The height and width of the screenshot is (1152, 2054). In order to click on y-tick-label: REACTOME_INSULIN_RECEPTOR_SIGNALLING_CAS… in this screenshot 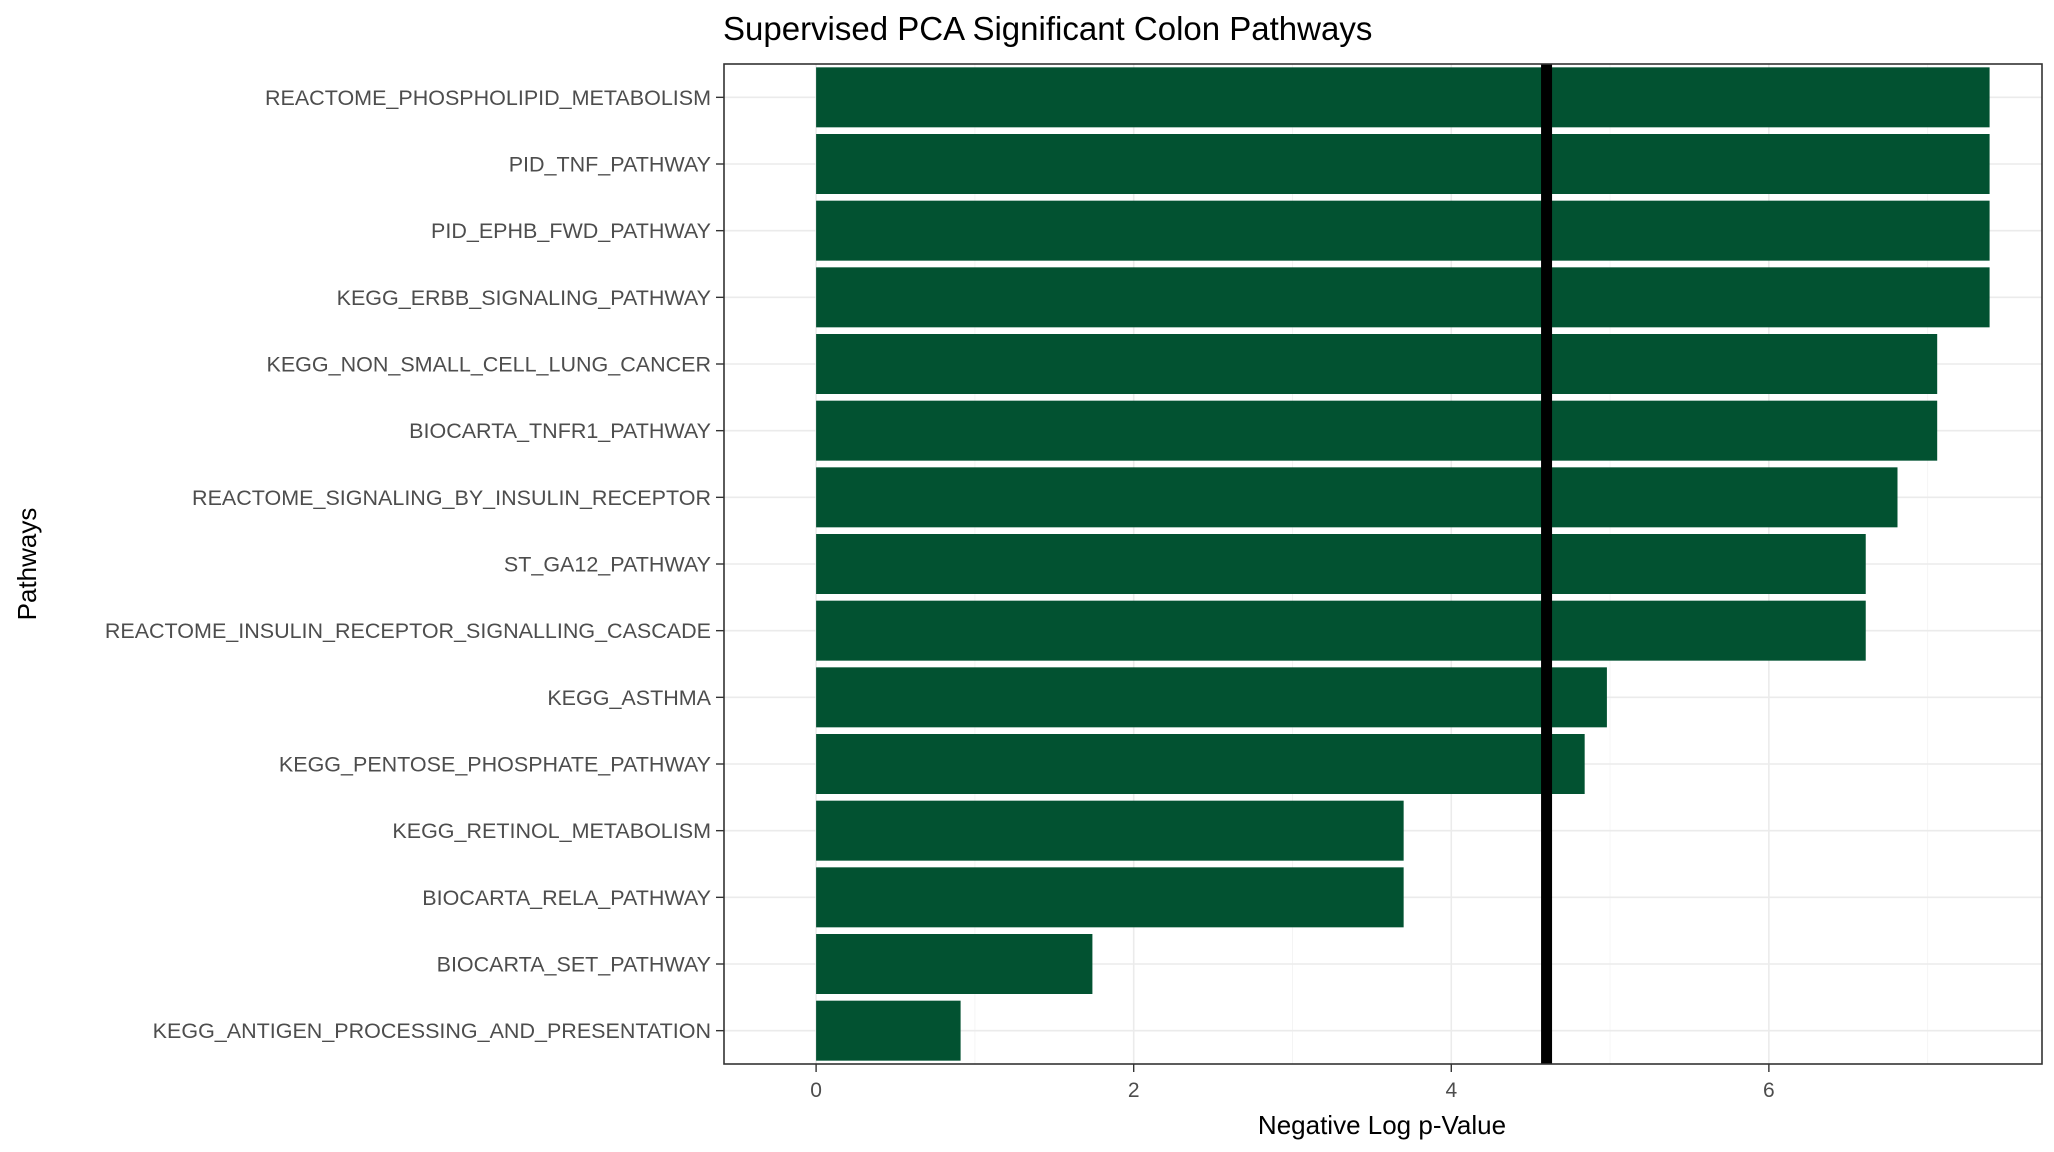, I will do `click(408, 631)`.